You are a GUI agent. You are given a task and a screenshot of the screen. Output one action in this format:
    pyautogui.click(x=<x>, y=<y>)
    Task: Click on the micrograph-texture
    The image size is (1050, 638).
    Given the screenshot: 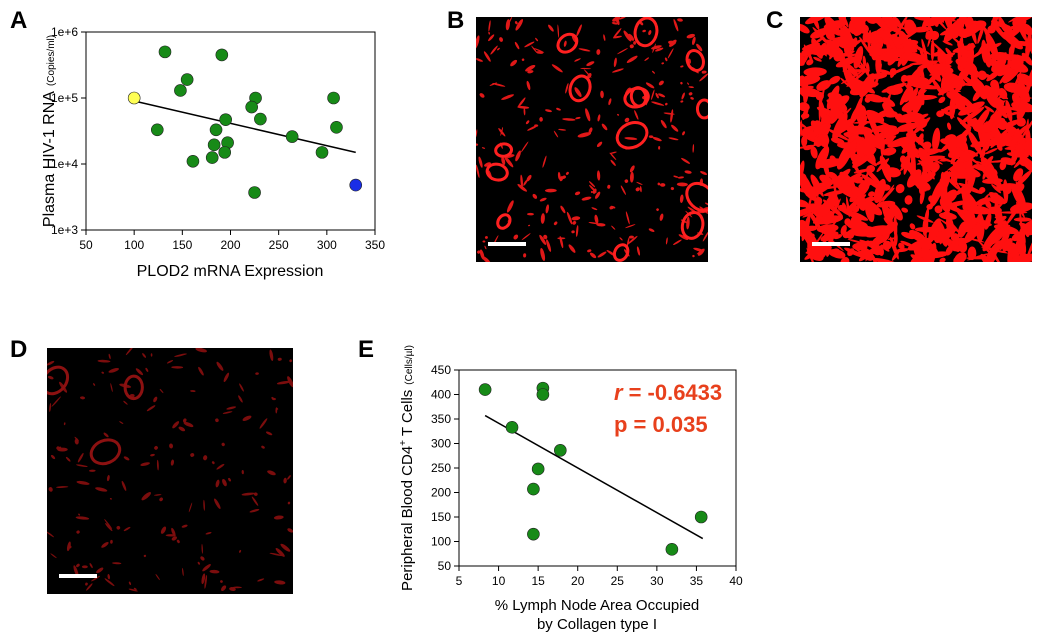 What is the action you would take?
    pyautogui.click(x=916, y=139)
    